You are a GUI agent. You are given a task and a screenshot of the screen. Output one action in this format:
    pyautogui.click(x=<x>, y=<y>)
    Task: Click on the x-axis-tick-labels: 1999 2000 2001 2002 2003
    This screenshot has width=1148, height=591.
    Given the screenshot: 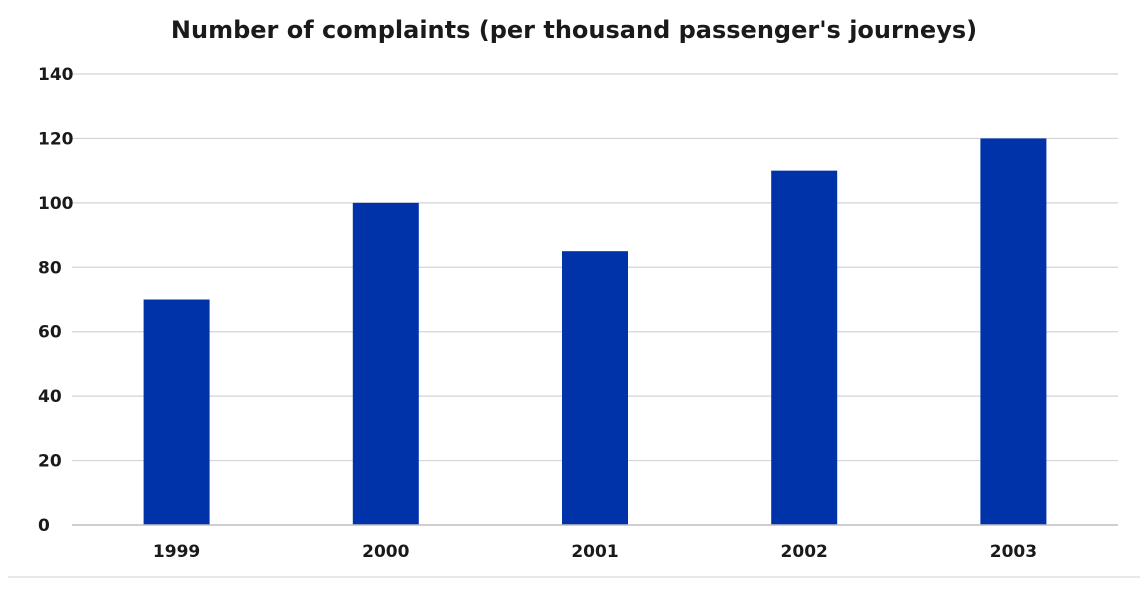 What is the action you would take?
    pyautogui.click(x=595, y=552)
    